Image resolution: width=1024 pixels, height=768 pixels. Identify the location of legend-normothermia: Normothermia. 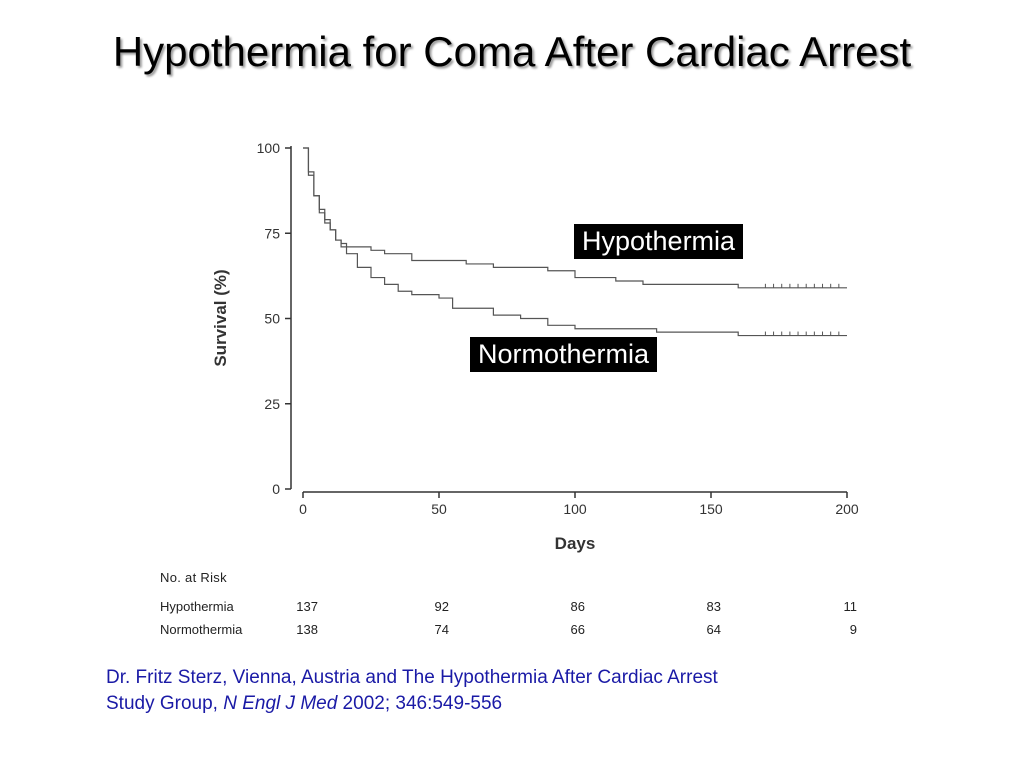
(564, 354).